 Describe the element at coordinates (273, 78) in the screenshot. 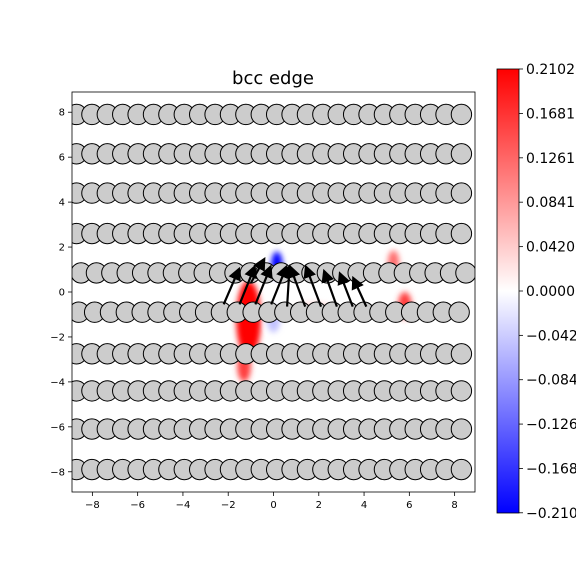

I see `chart-title: bcc edge` at that location.